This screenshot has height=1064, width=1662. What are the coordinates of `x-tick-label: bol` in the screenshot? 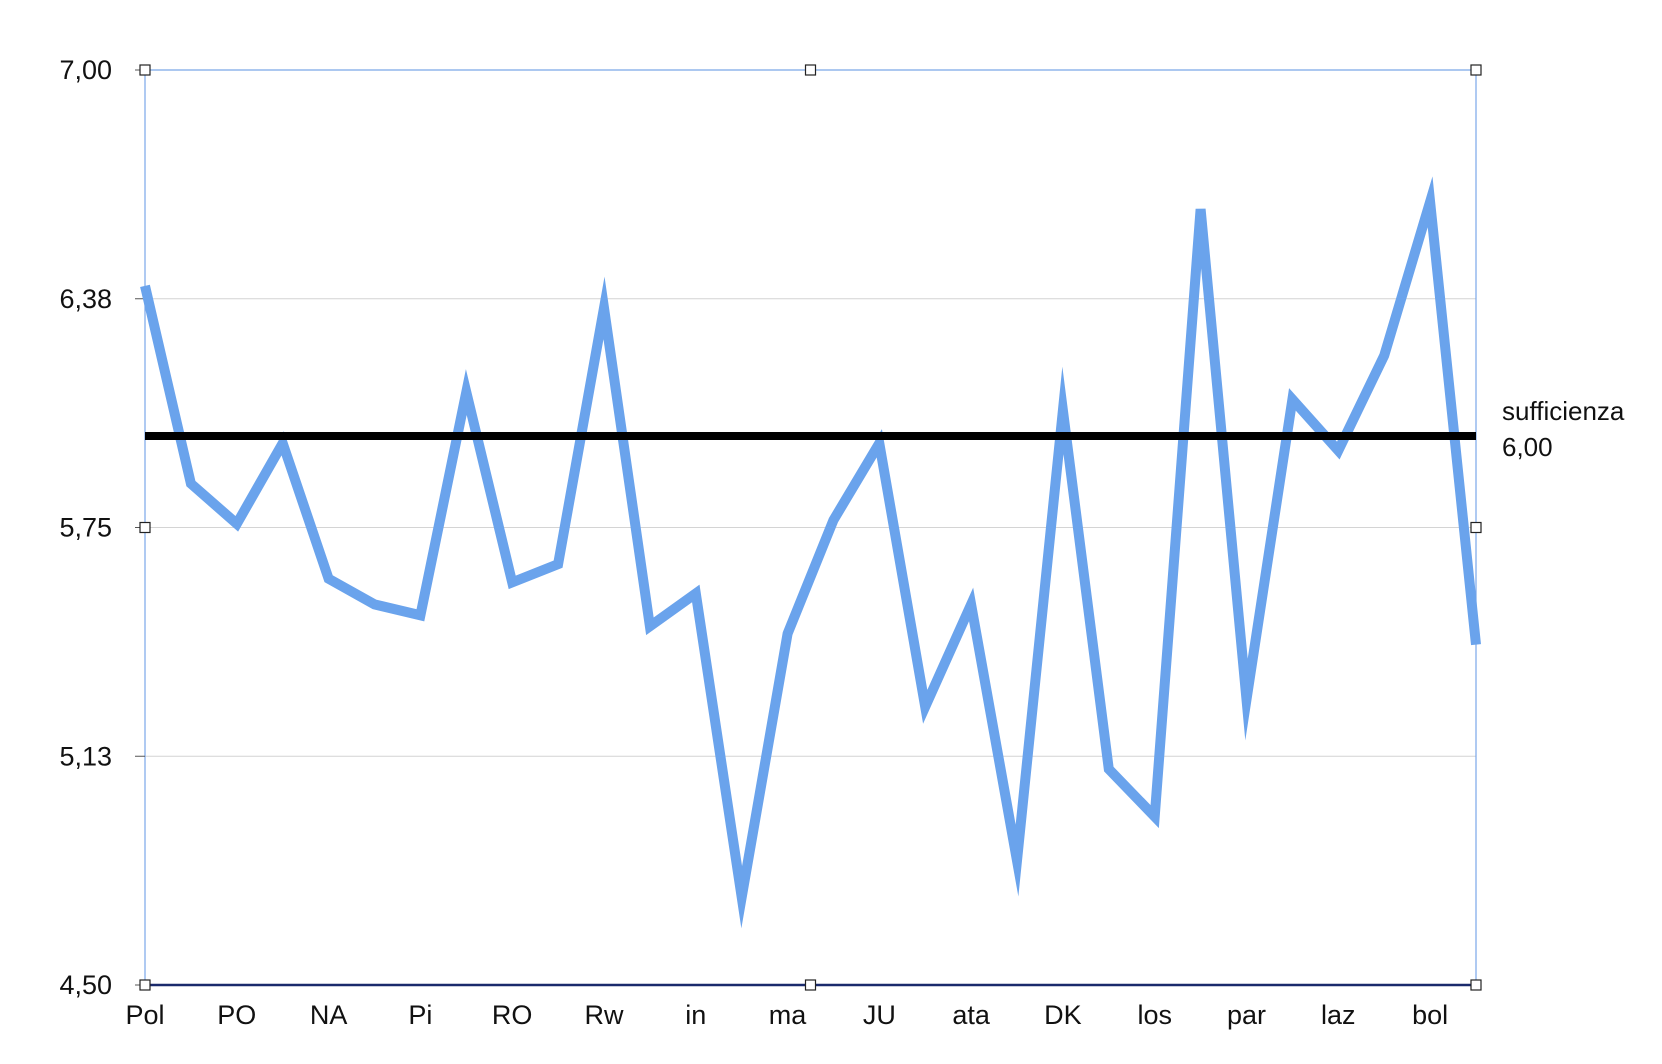 It's located at (1430, 1015).